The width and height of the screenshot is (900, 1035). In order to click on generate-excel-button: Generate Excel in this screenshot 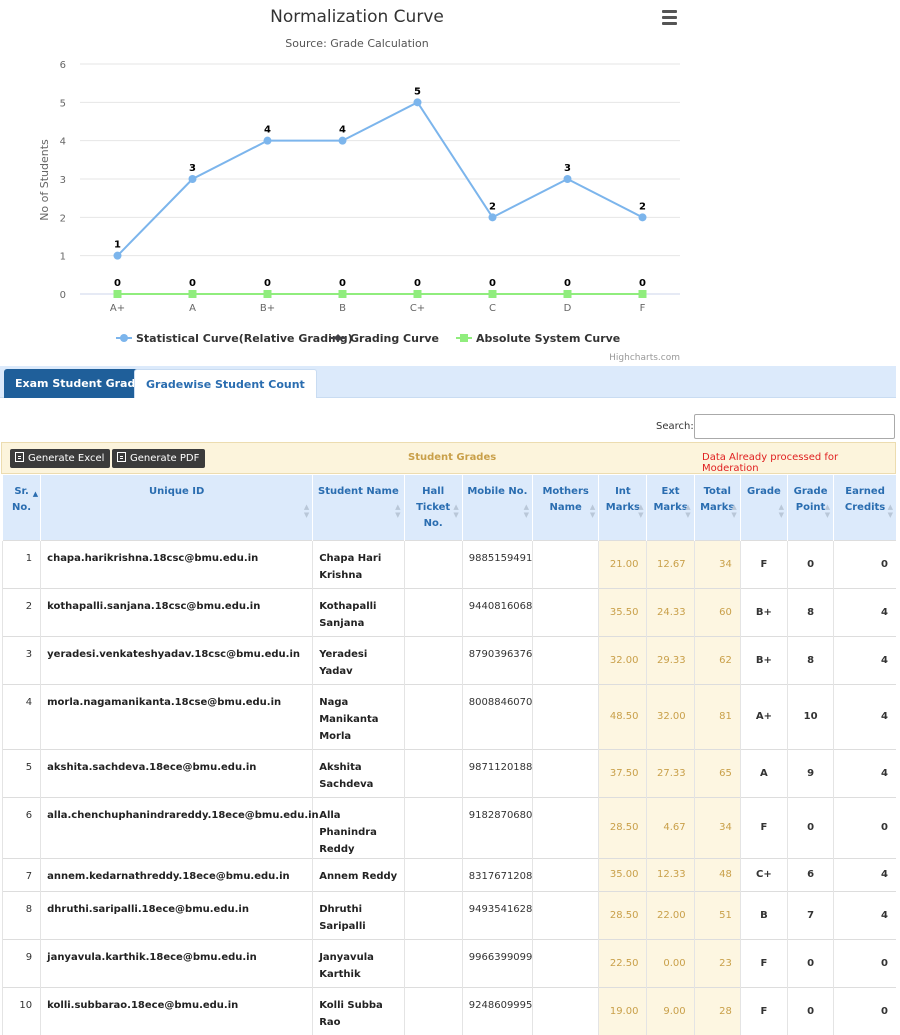, I will do `click(60, 458)`.